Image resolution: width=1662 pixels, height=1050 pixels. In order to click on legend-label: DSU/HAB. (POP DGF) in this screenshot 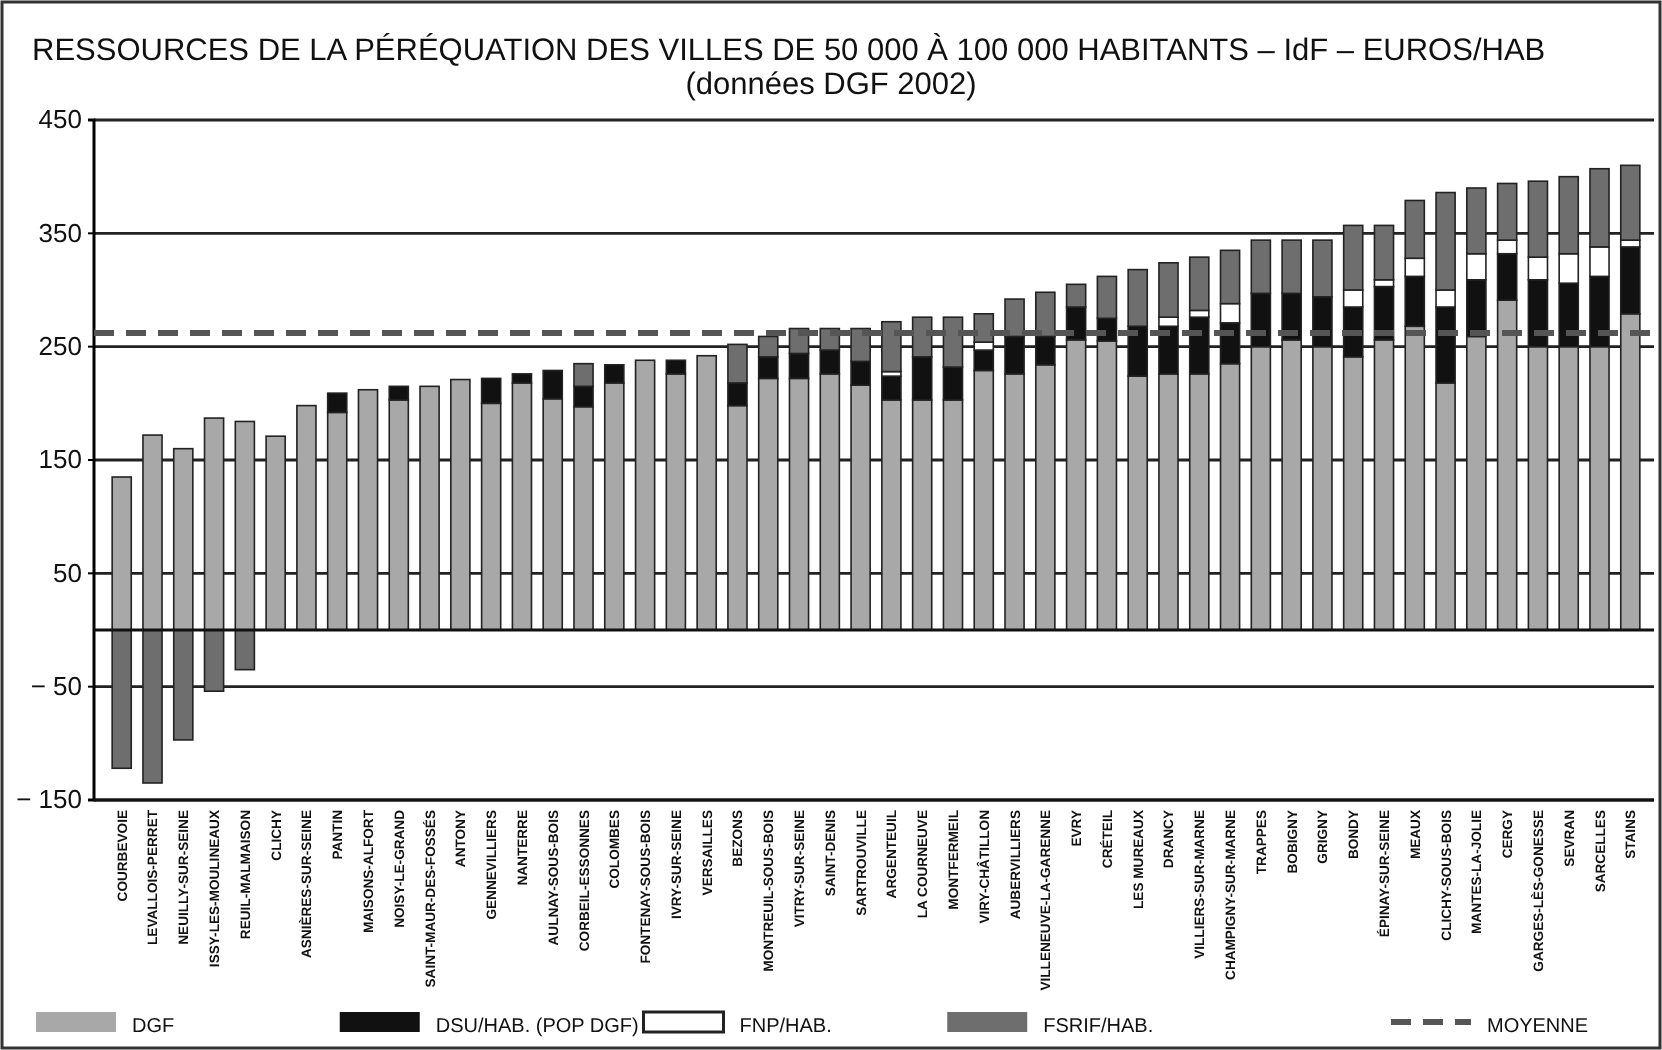, I will do `click(537, 1027)`.